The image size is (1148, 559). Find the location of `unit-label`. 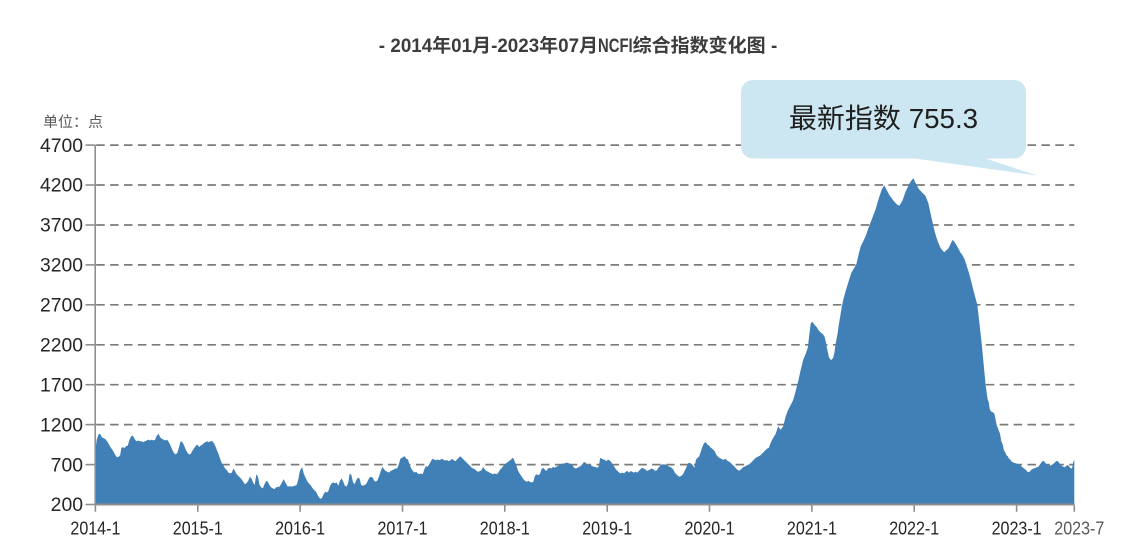

unit-label is located at coordinates (73, 121).